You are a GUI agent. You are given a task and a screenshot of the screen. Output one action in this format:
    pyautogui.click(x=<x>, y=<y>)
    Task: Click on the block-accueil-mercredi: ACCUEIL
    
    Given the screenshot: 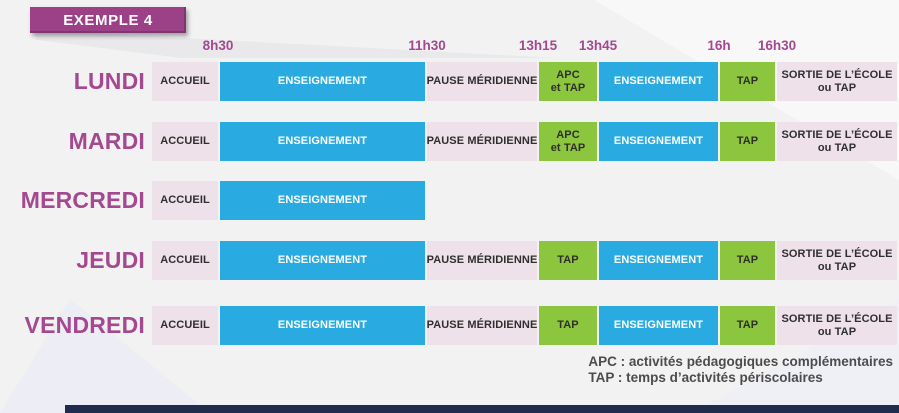 What is the action you would take?
    pyautogui.click(x=185, y=200)
    